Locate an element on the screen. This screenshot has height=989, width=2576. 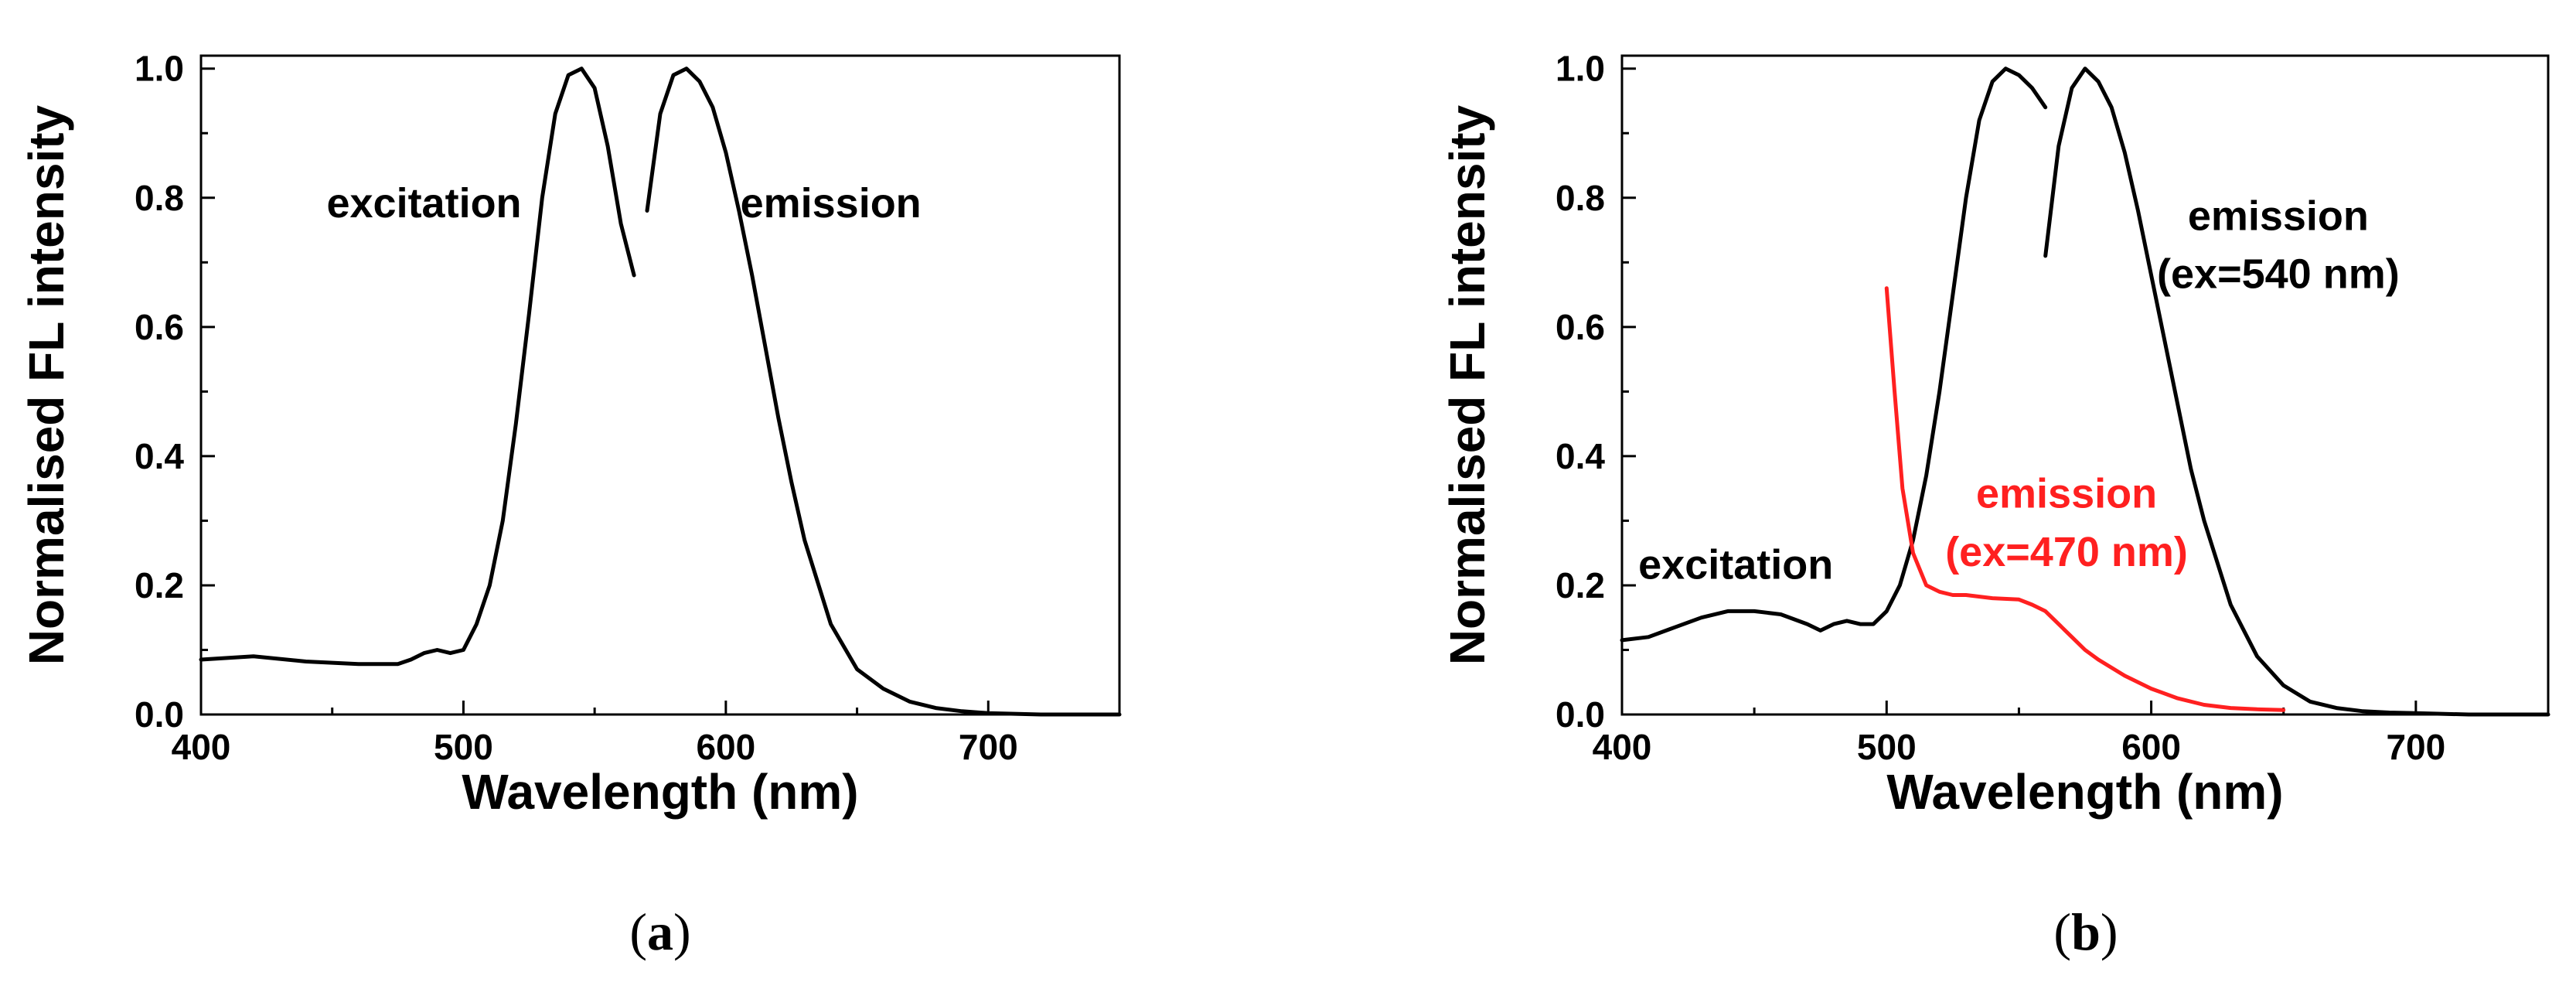
panel-caption: (a) is located at coordinates (659, 931).